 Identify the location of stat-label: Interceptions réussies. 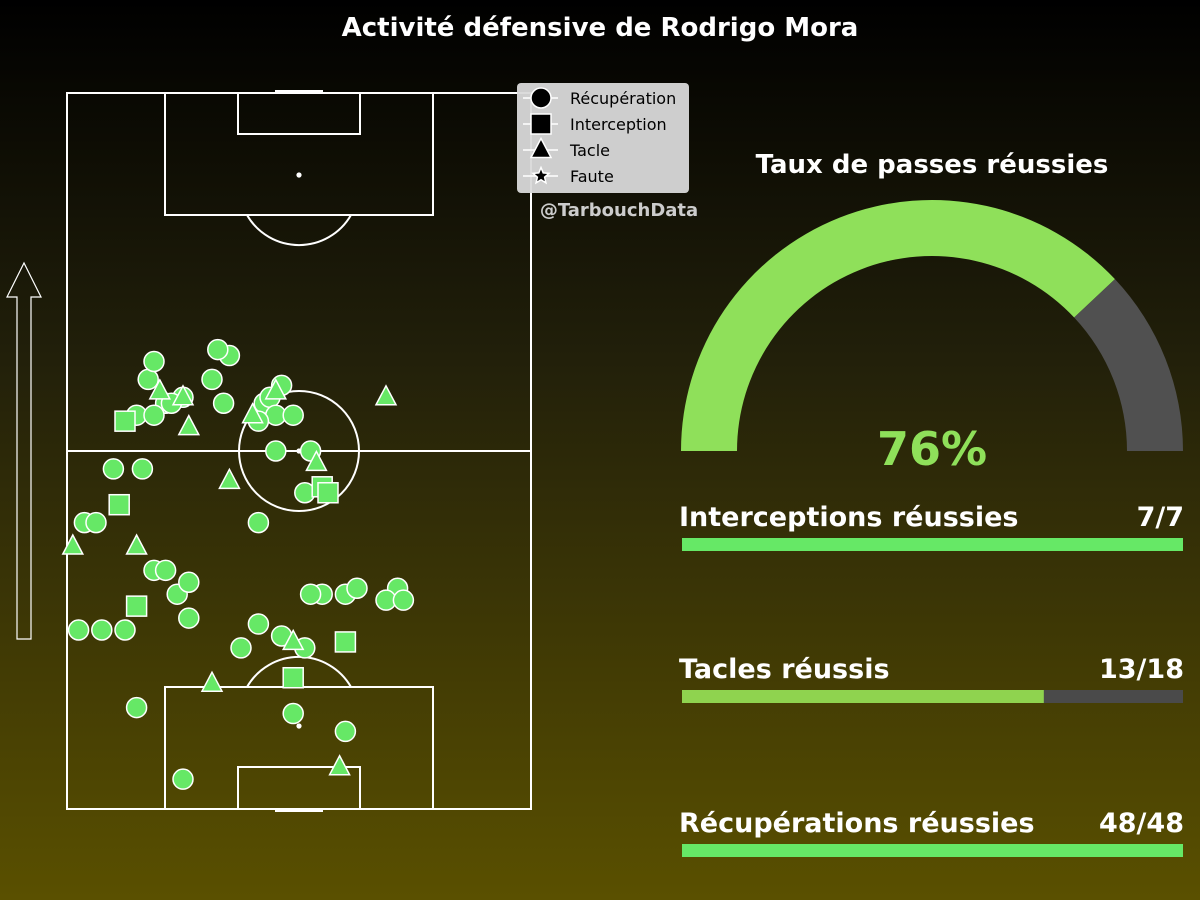
(848, 517).